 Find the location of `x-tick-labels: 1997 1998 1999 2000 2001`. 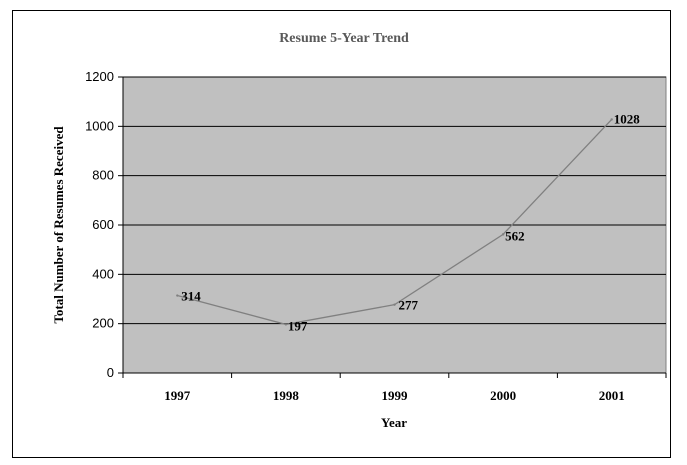

x-tick-labels: 1997 1998 1999 2000 2001 is located at coordinates (394, 395).